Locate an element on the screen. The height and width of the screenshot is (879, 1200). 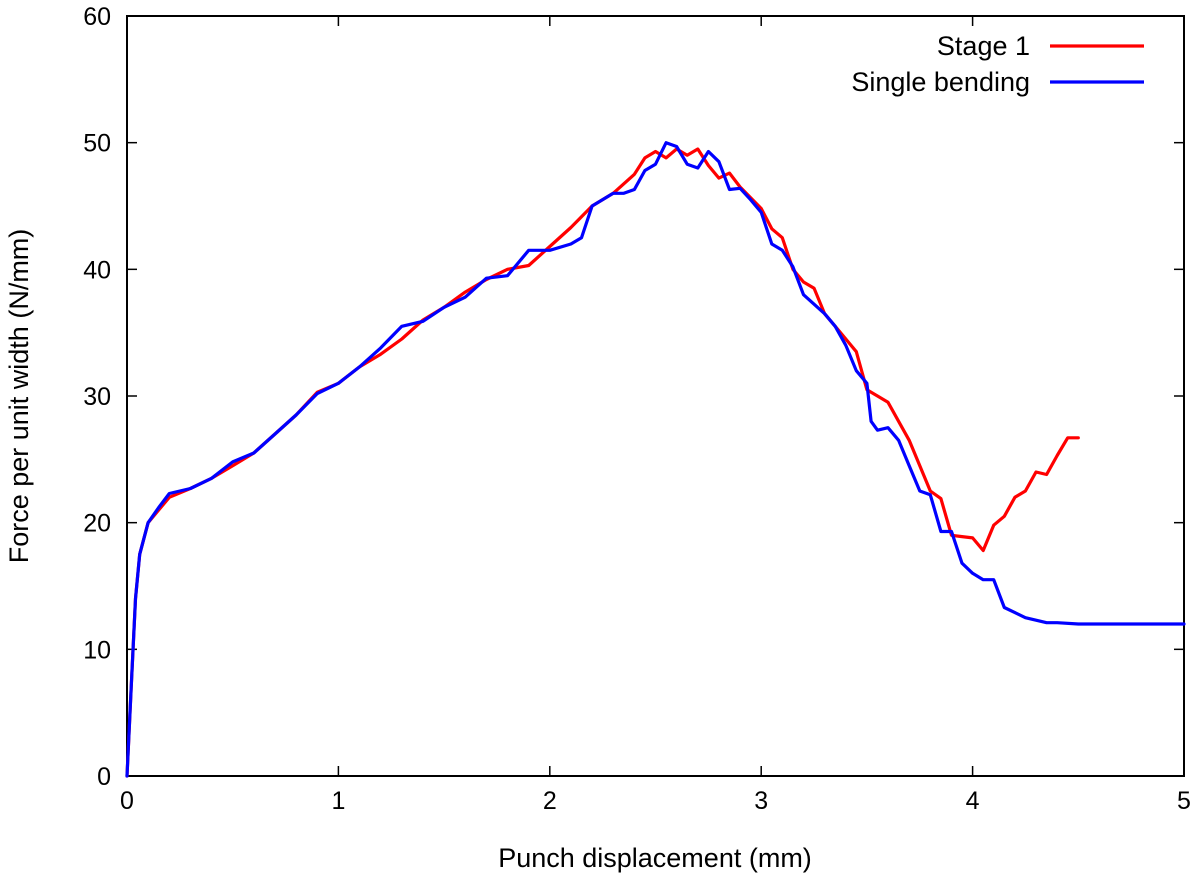
legend: Stage 1 Single bending is located at coordinates (997, 64).